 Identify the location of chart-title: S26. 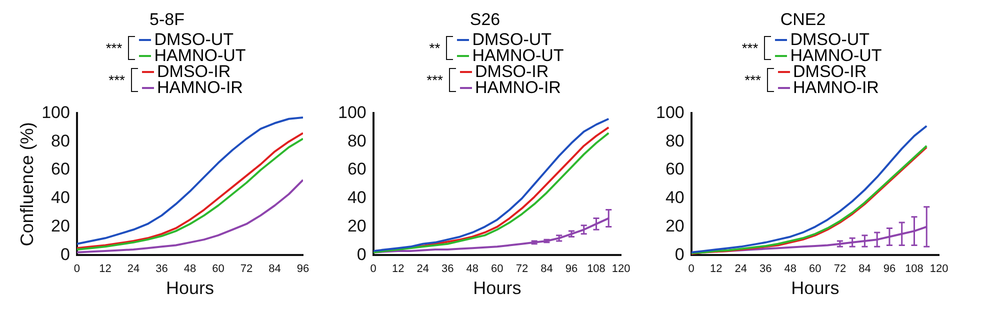
(485, 20).